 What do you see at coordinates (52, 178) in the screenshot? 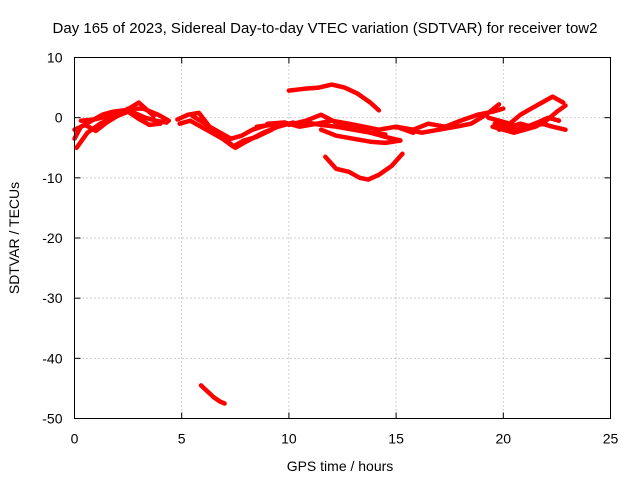
I see `y-tick-label: -10` at bounding box center [52, 178].